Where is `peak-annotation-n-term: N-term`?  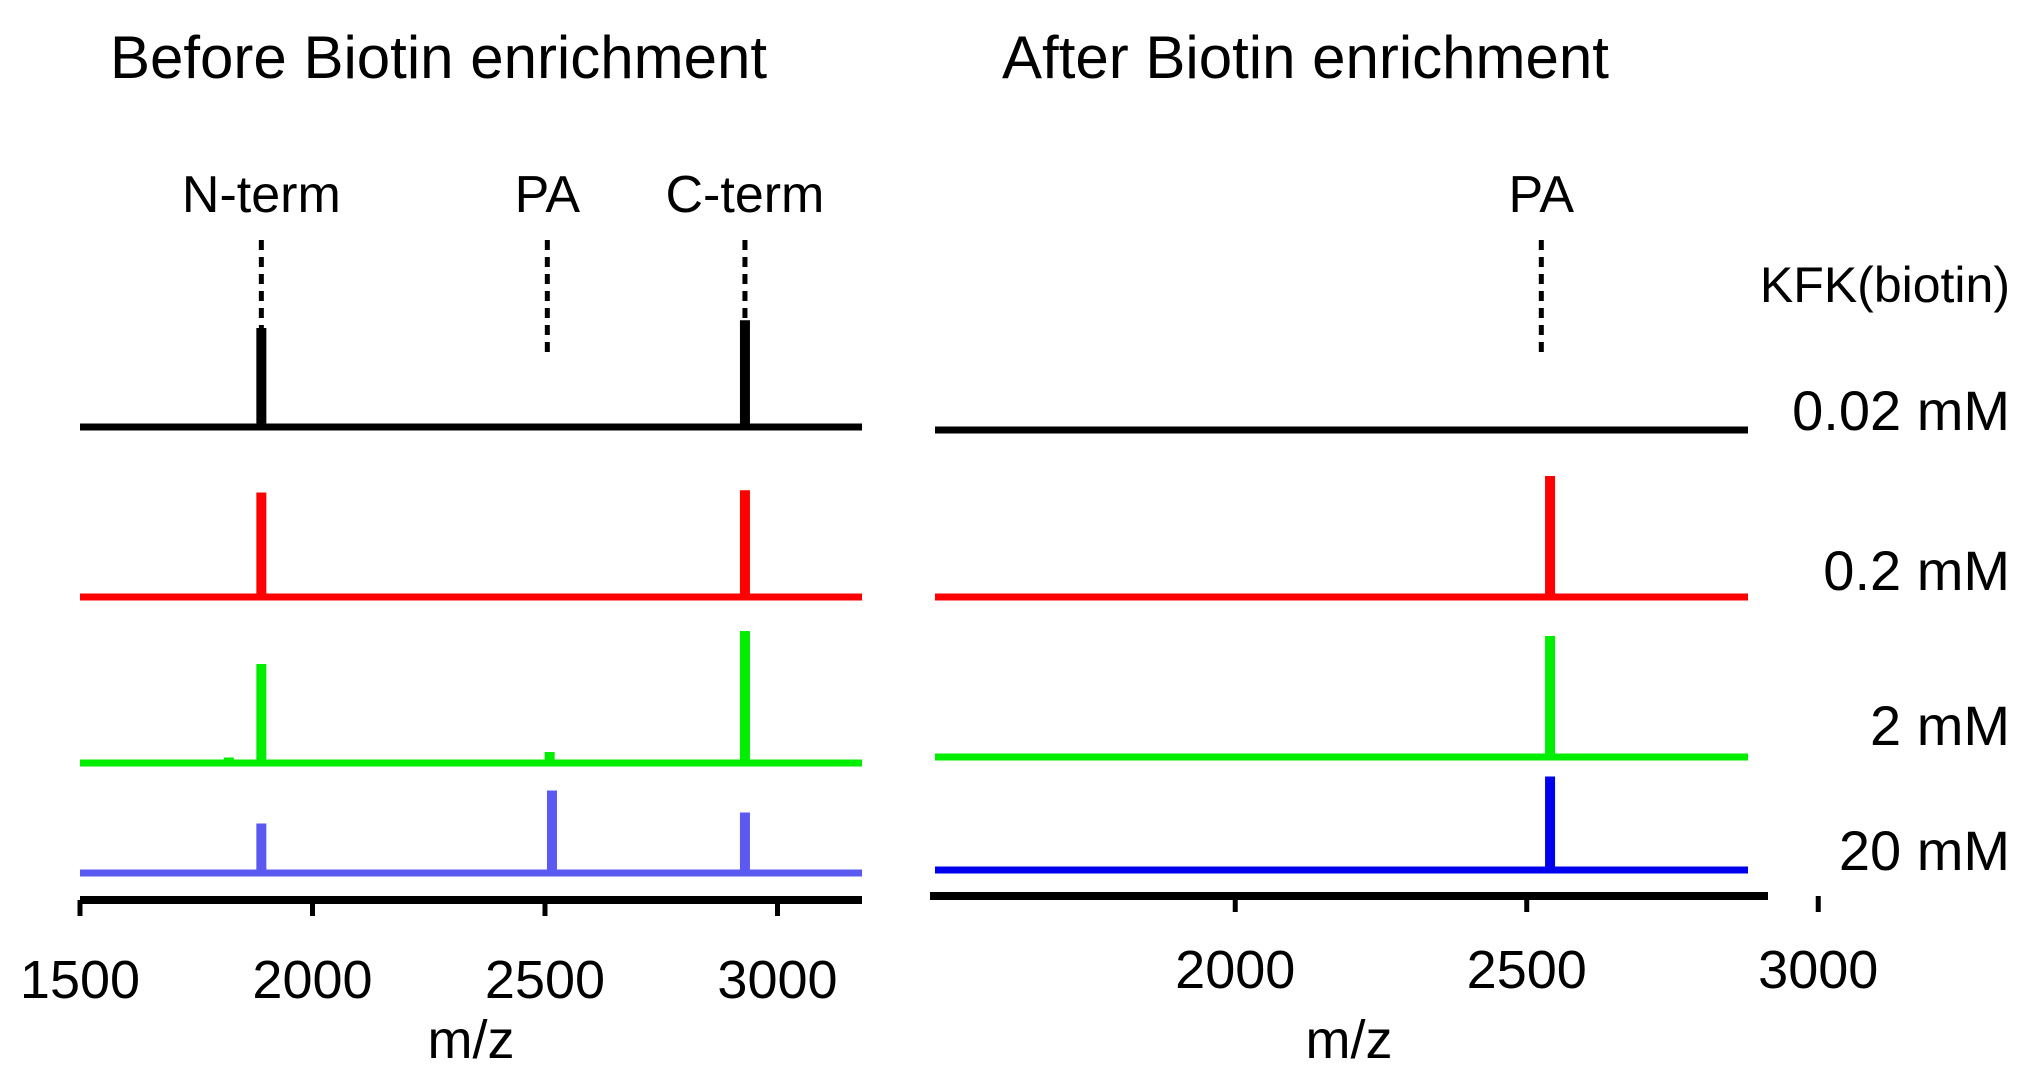
peak-annotation-n-term: N-term is located at coordinates (261, 195).